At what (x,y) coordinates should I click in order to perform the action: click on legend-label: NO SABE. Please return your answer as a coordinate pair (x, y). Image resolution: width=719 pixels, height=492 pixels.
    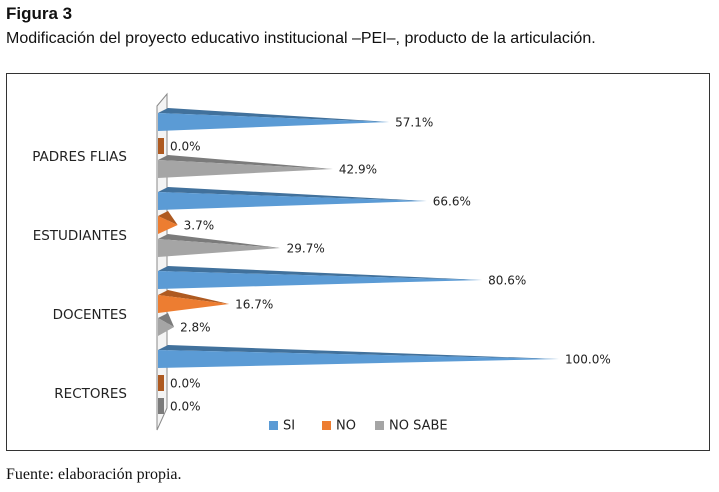
    Looking at the image, I should click on (418, 426).